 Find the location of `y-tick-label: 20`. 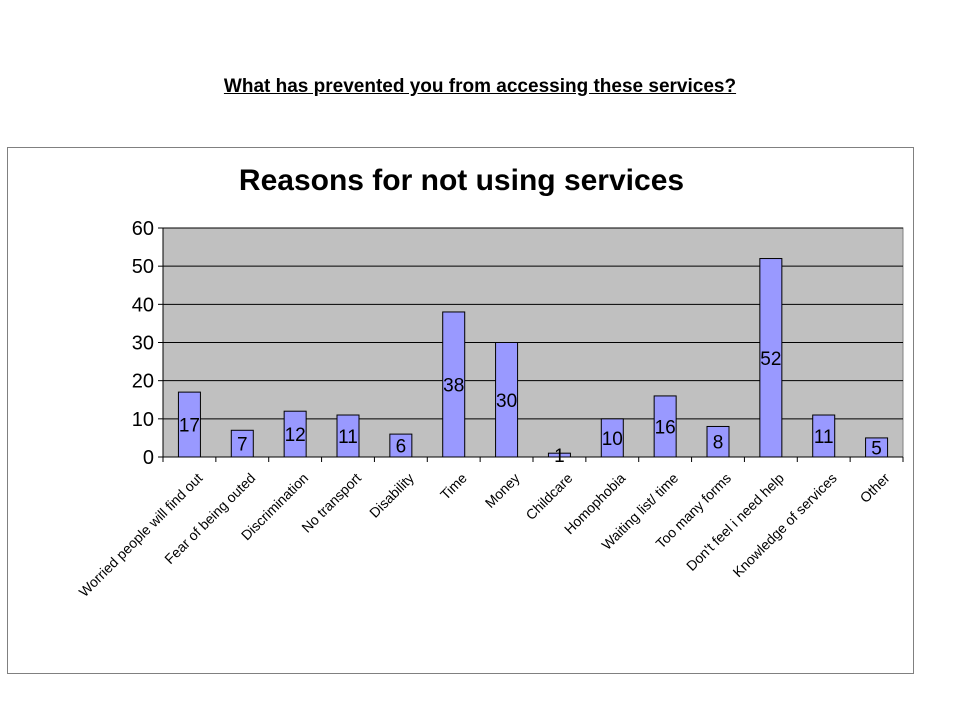

y-tick-label: 20 is located at coordinates (143, 382).